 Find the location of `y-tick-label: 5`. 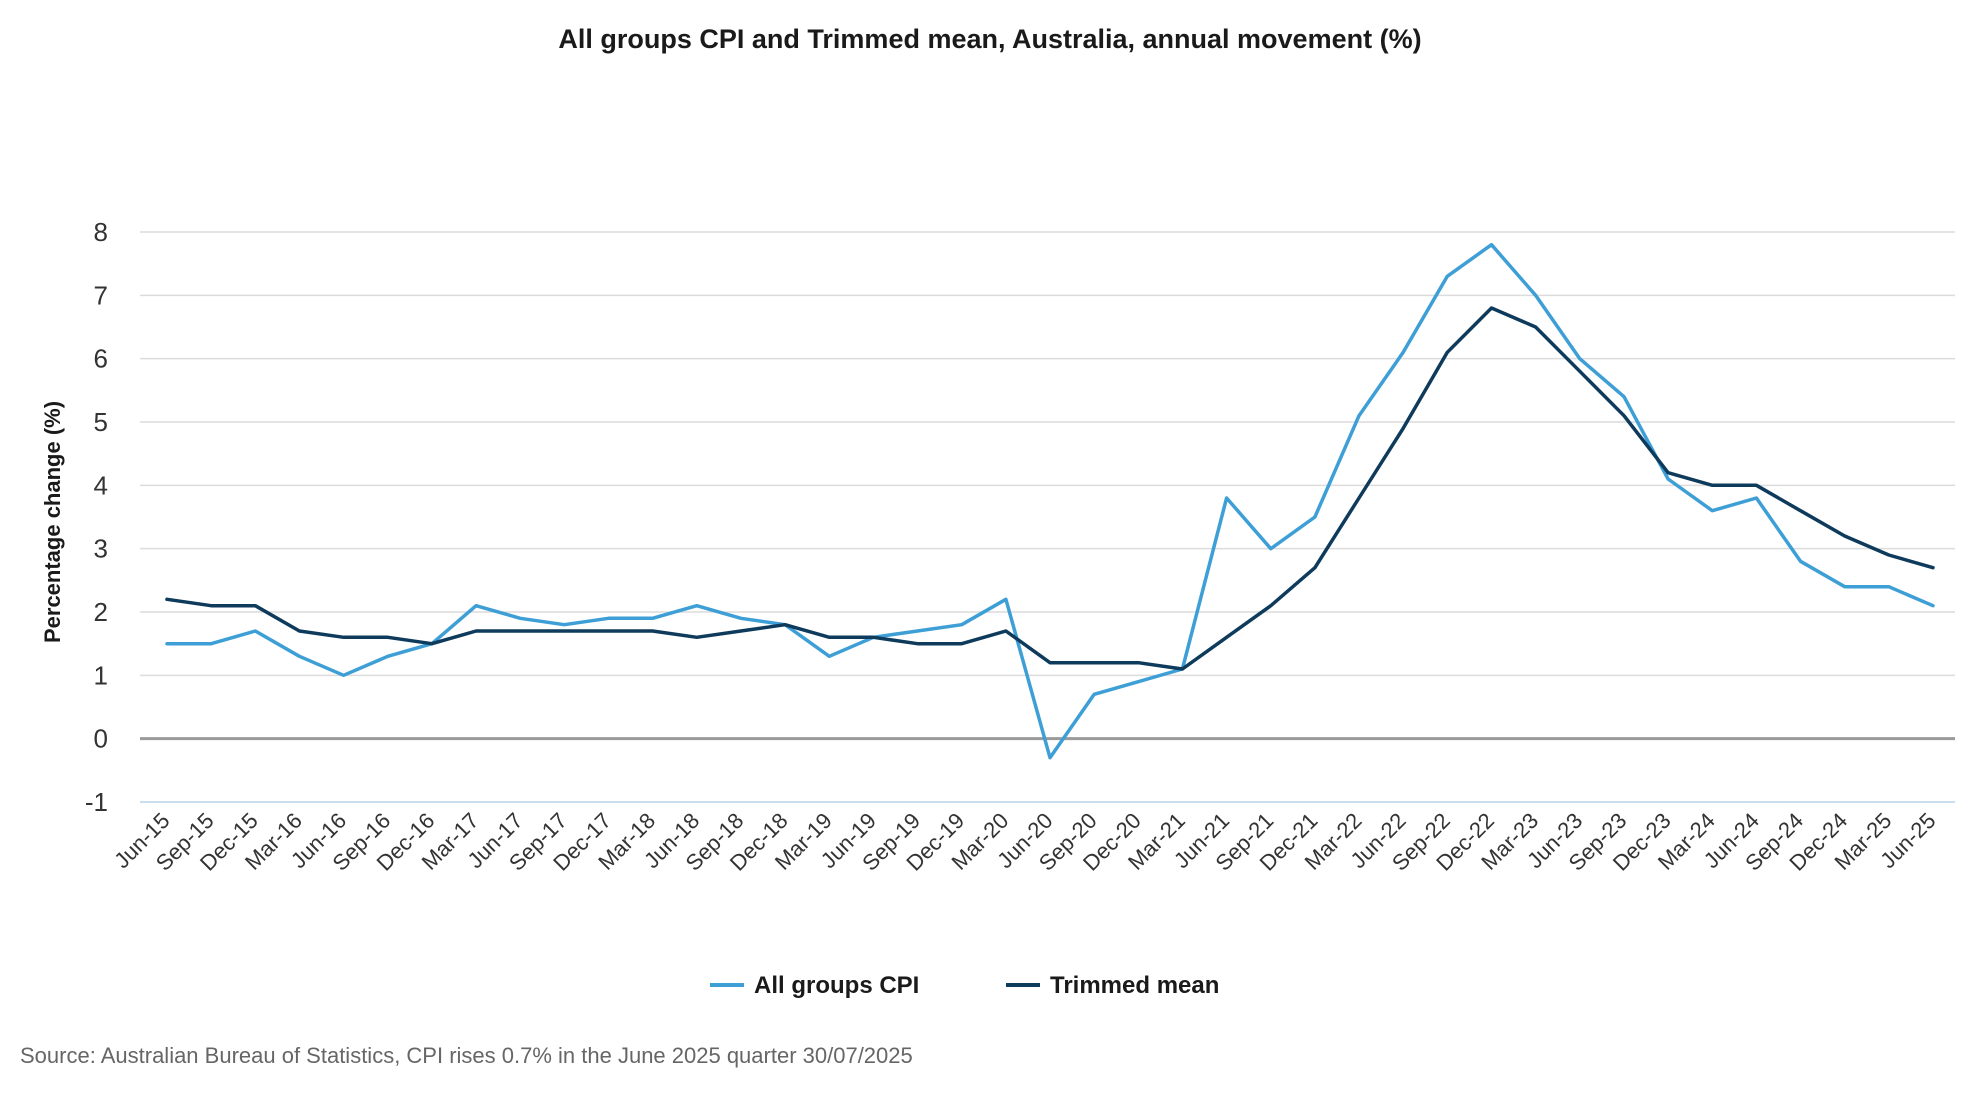

y-tick-label: 5 is located at coordinates (101, 422).